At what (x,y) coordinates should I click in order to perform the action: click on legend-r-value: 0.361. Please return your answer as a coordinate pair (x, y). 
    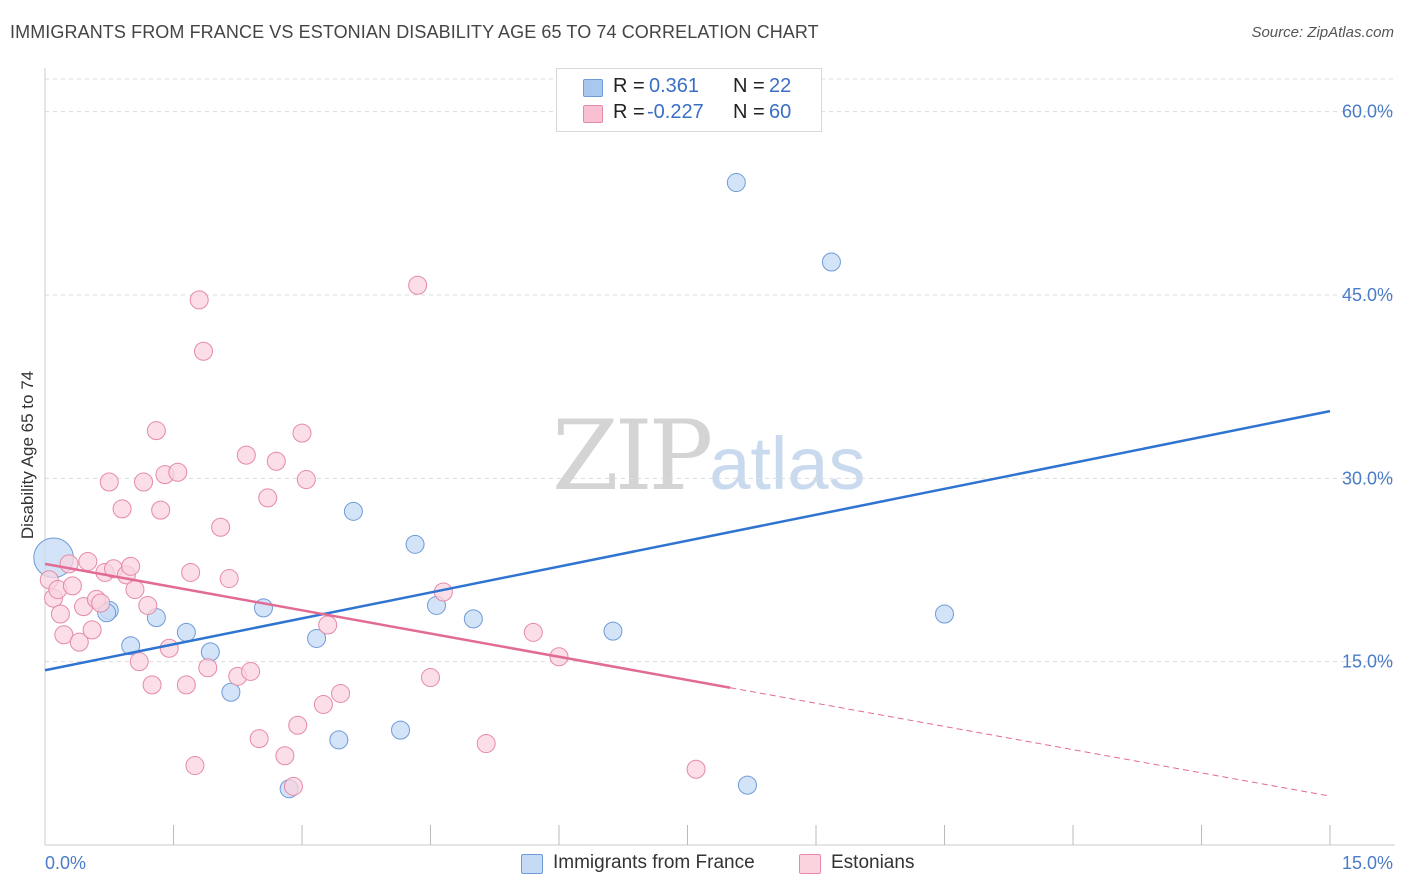
    Looking at the image, I should click on (674, 86).